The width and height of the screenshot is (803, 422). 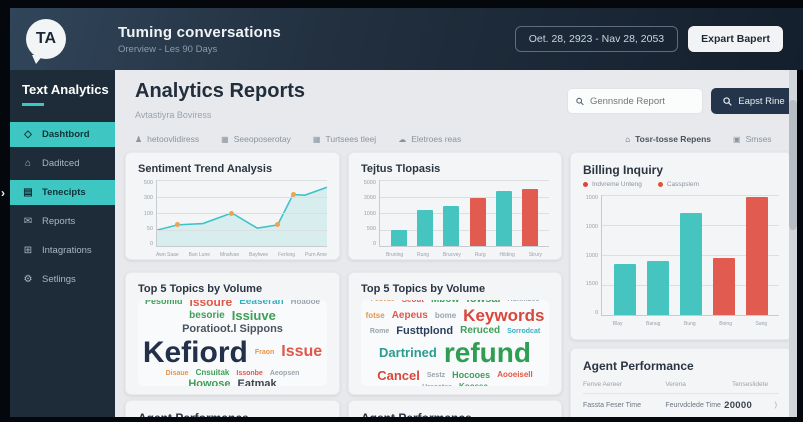 I want to click on bar-Boing, so click(x=723, y=286).